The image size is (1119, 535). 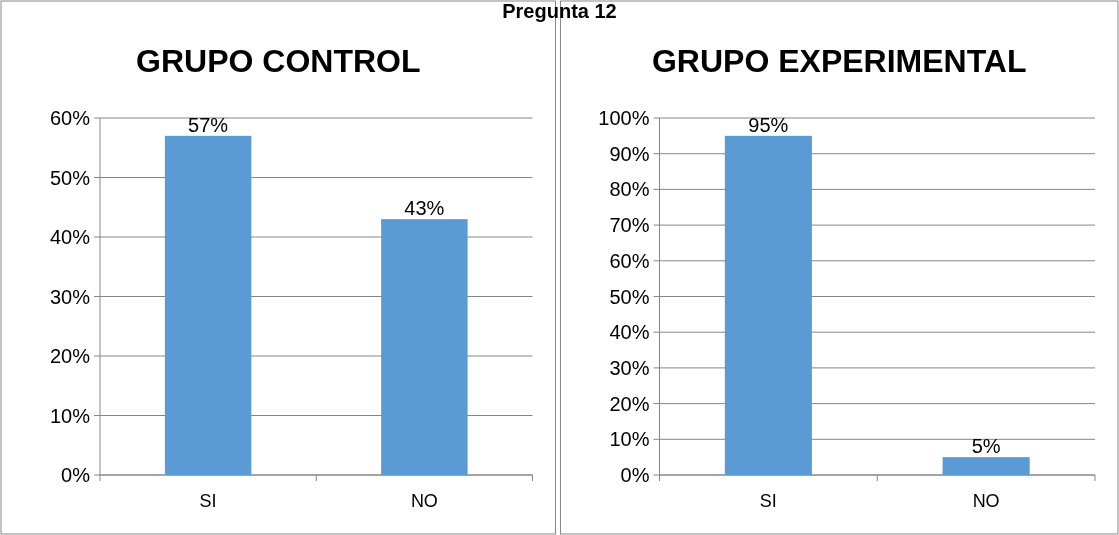 What do you see at coordinates (424, 208) in the screenshot?
I see `data-label: 43%` at bounding box center [424, 208].